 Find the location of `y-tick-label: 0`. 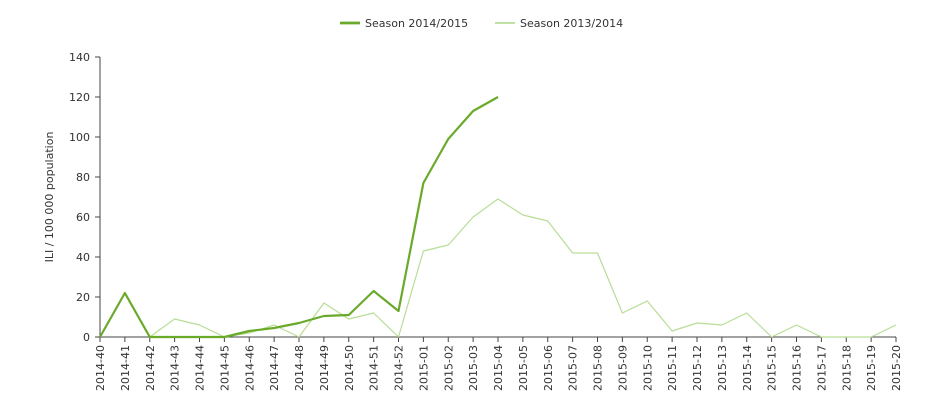

y-tick-label: 0 is located at coordinates (86, 337).